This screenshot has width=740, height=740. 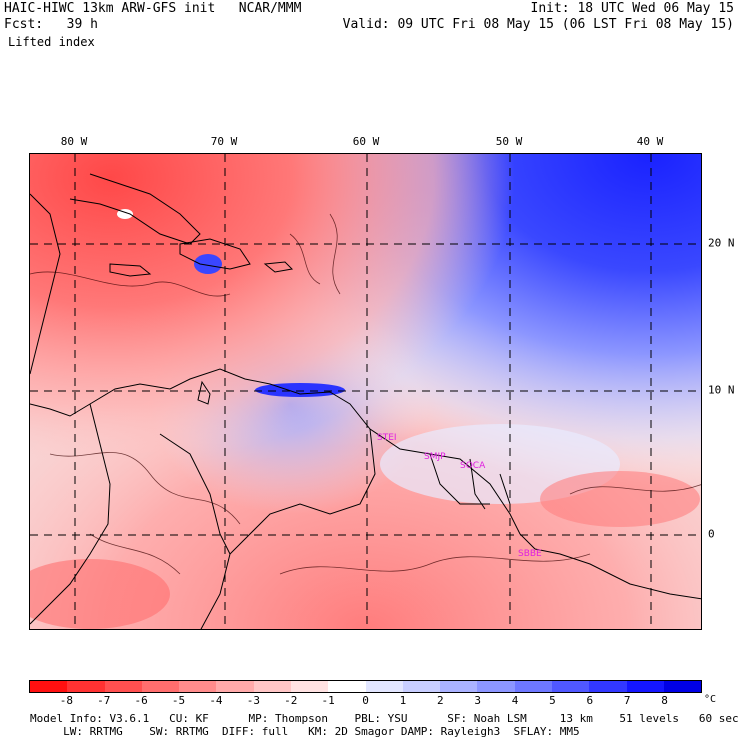 What do you see at coordinates (104, 700) in the screenshot?
I see `colorbar-tick-label: -7` at bounding box center [104, 700].